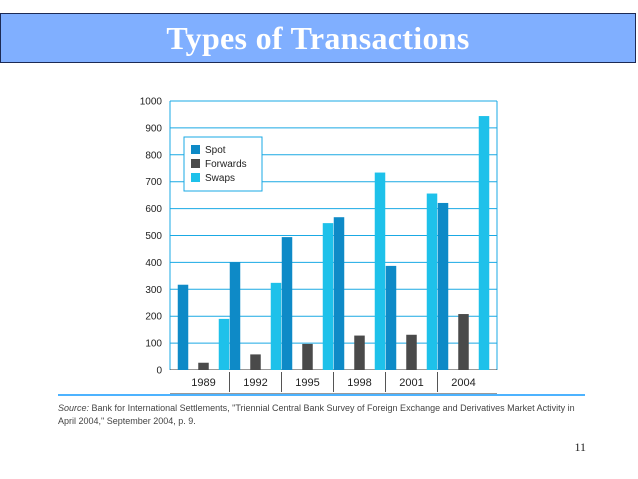  I want to click on bar-spot-1998, so click(339, 293).